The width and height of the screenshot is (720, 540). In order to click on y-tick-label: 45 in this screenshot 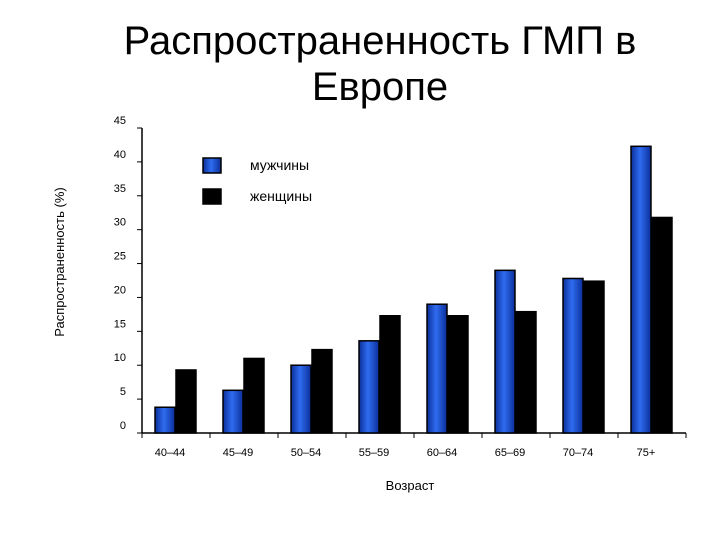, I will do `click(120, 121)`.